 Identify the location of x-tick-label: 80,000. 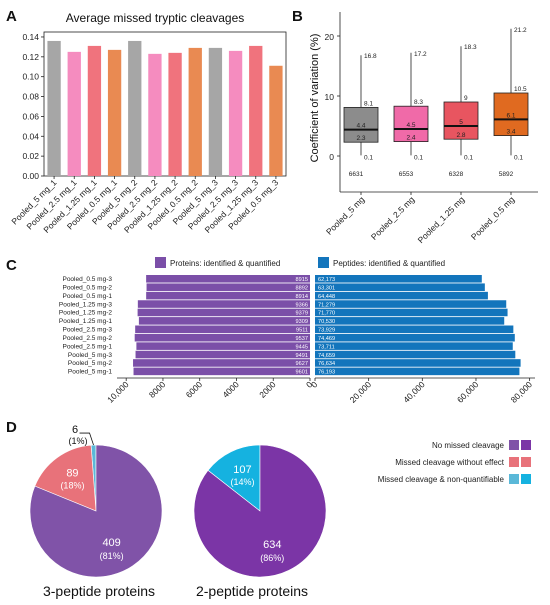
(522, 392).